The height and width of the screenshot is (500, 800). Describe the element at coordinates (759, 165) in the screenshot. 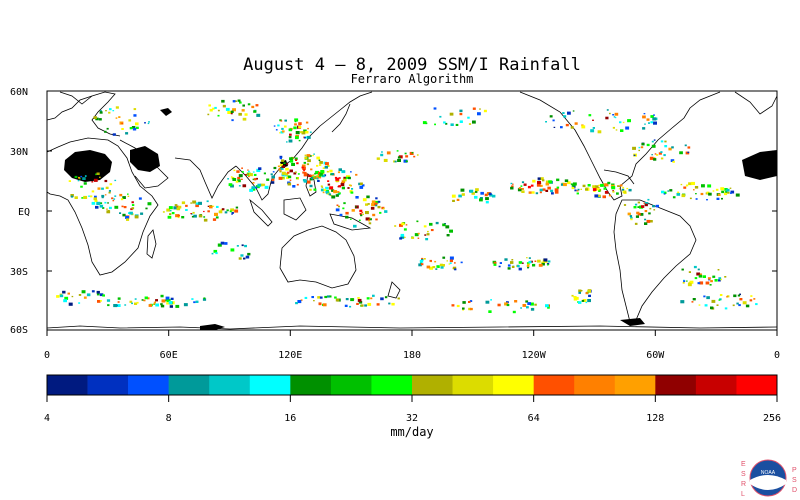

I see `missing-atlantic-east` at that location.